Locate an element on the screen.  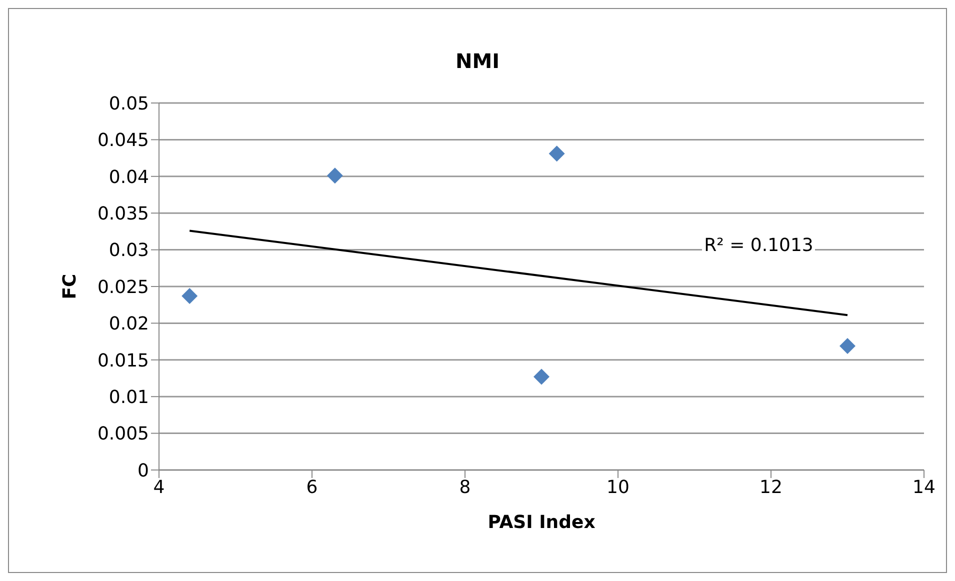
y-tick-label: 0.05 is located at coordinates (128, 103).